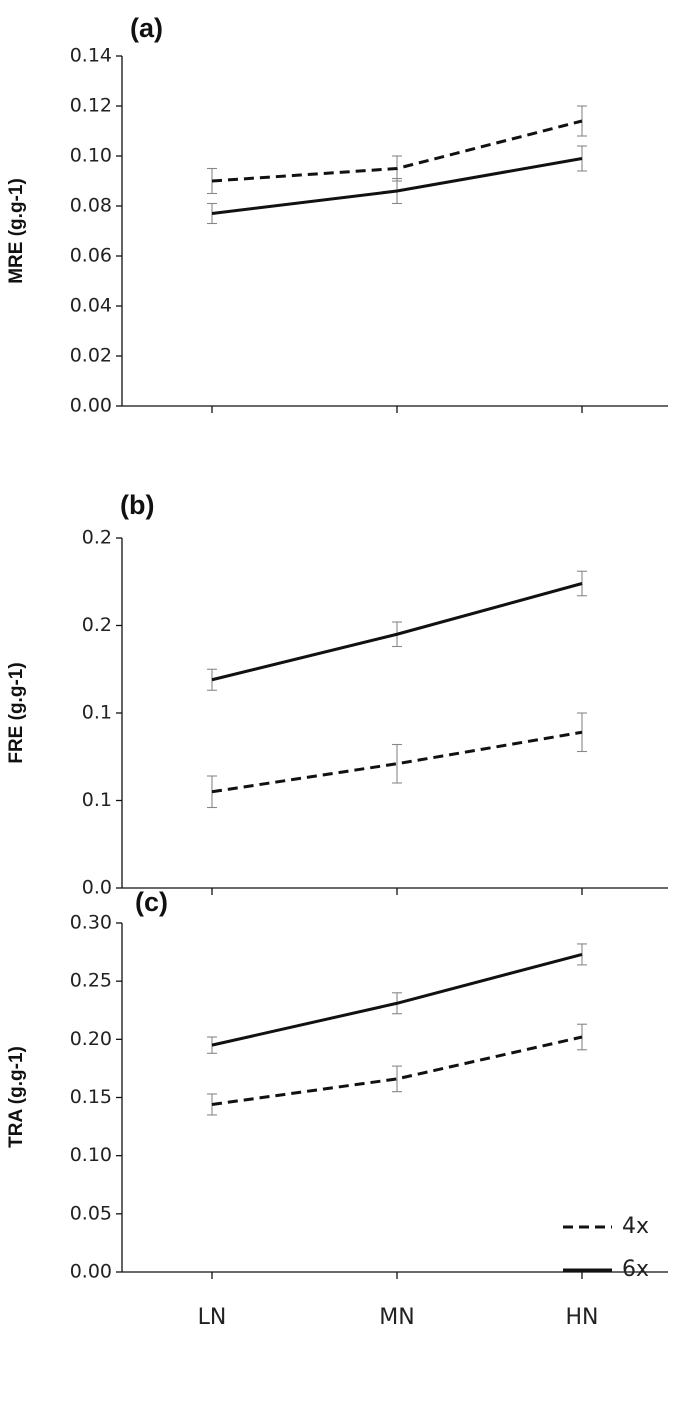 Image resolution: width=675 pixels, height=1401 pixels. What do you see at coordinates (91, 1039) in the screenshot?
I see `y-tick-label: 0.20` at bounding box center [91, 1039].